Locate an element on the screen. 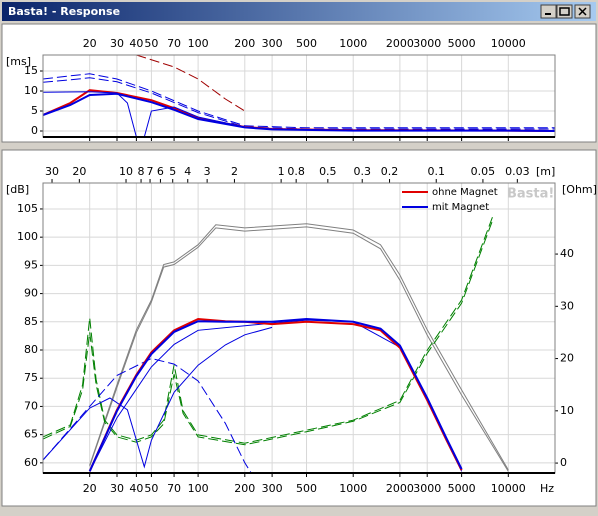 The height and width of the screenshot is (516, 598). y-tick-label: 75 is located at coordinates (31, 377).